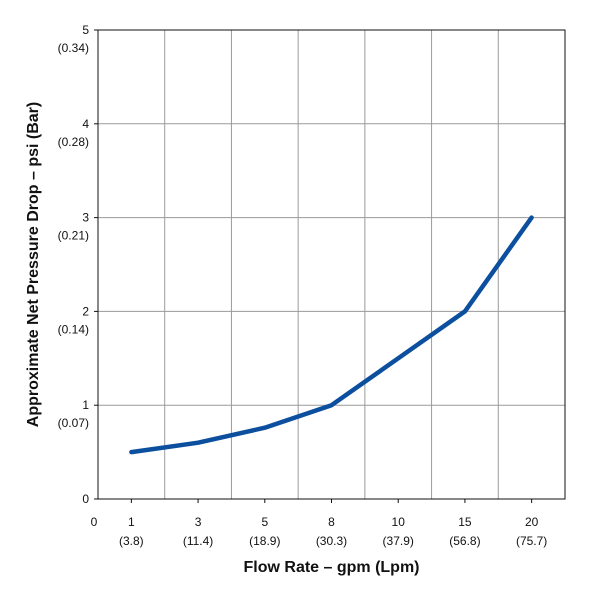 Image resolution: width=590 pixels, height=600 pixels. Describe the element at coordinates (198, 522) in the screenshot. I see `x-tick-label: 3` at that location.